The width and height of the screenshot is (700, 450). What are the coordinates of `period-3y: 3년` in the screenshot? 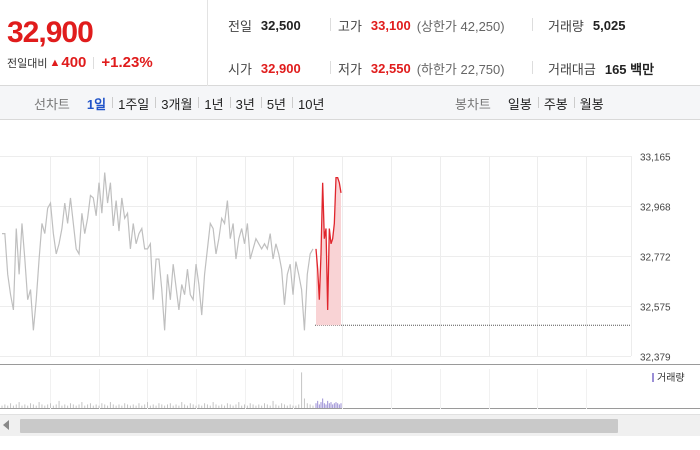 It's located at (245, 103).